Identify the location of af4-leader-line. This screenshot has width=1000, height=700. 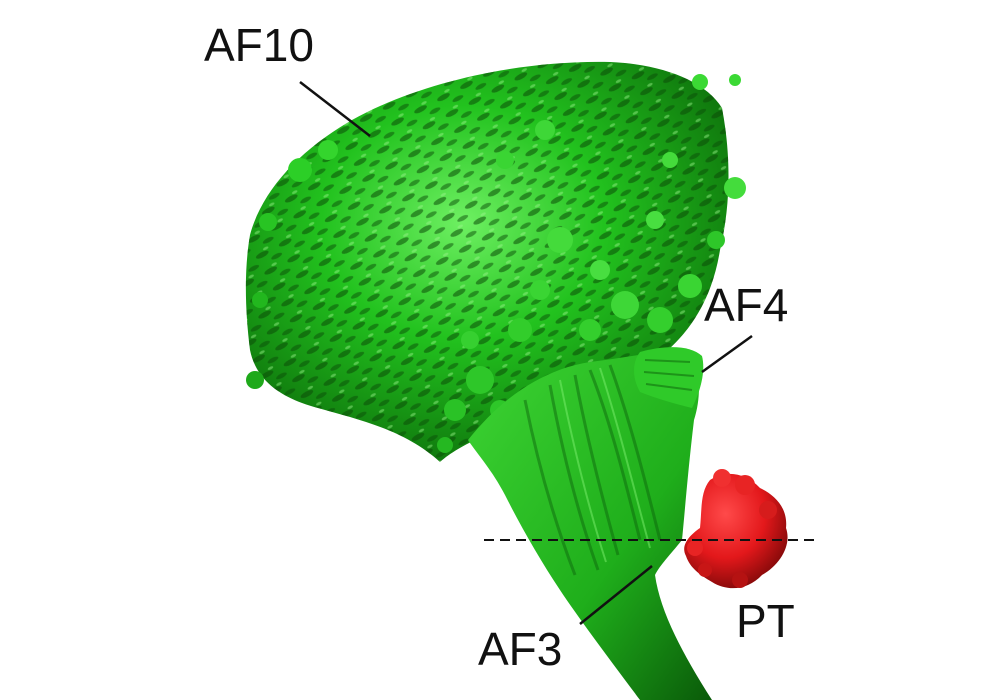
(727, 354).